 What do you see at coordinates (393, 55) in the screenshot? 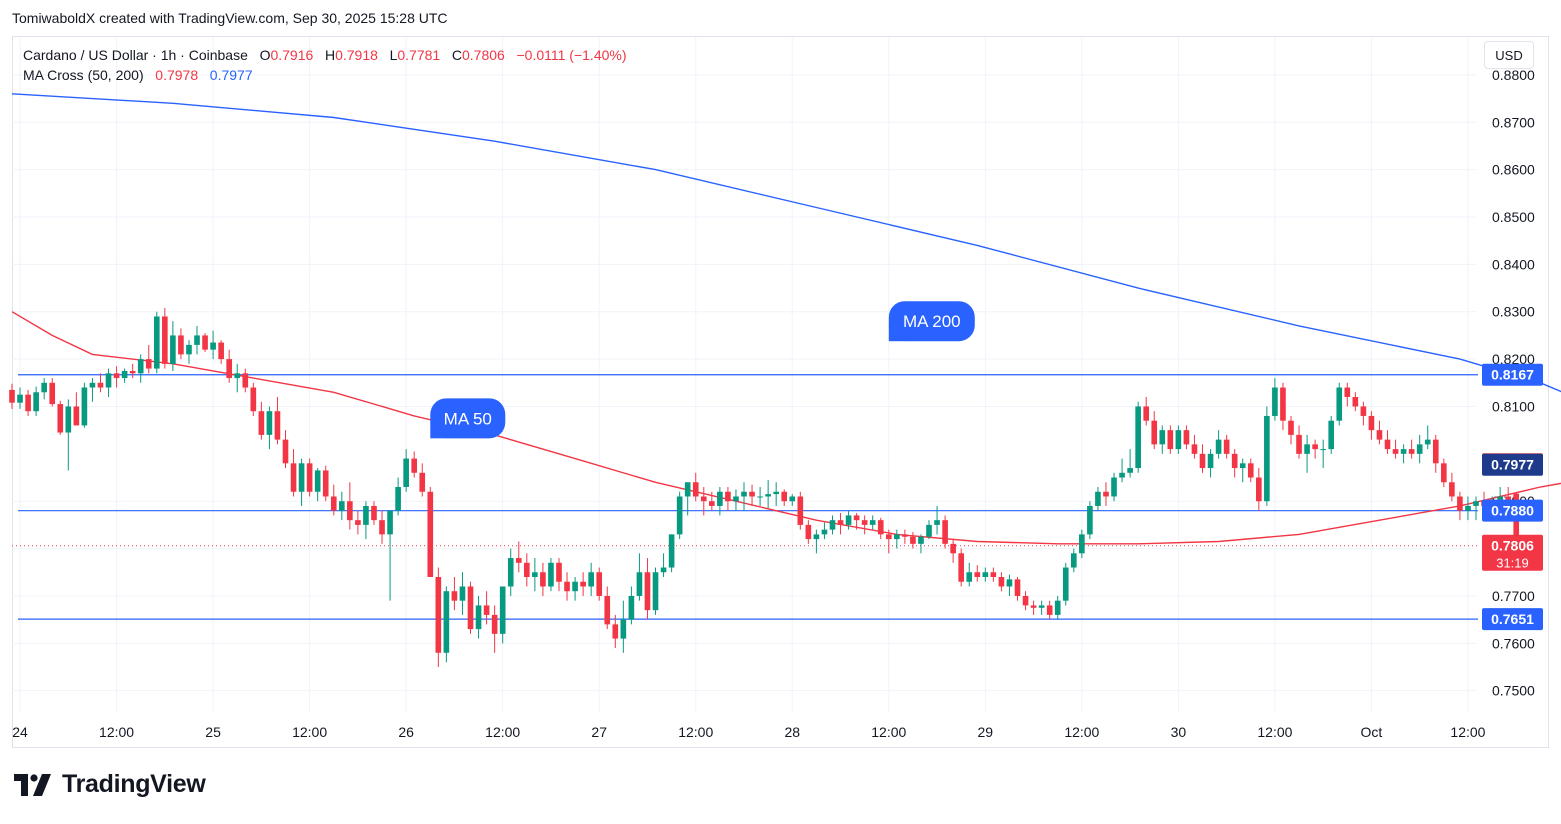
I see `low-label: L` at bounding box center [393, 55].